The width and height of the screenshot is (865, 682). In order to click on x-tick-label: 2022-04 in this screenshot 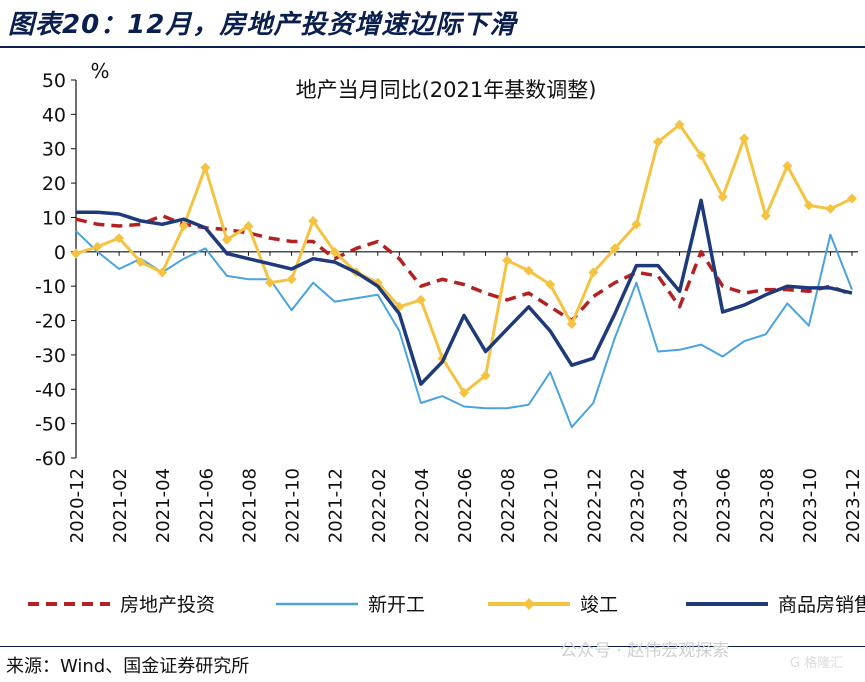, I will do `click(422, 505)`.